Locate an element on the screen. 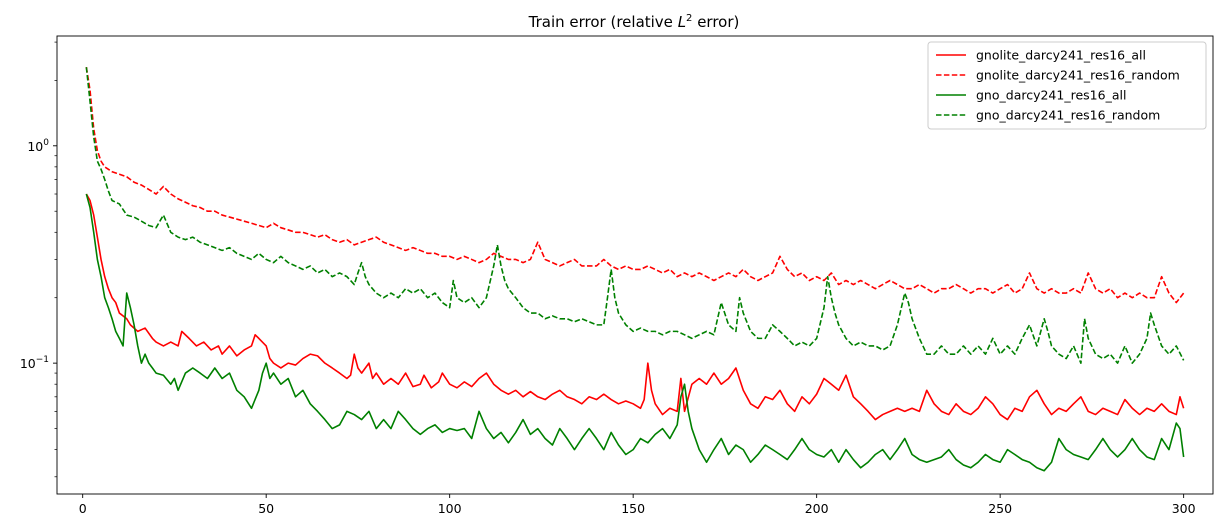 This screenshot has width=1225, height=530. y-tick-label: 10⁰ is located at coordinates (38, 146).